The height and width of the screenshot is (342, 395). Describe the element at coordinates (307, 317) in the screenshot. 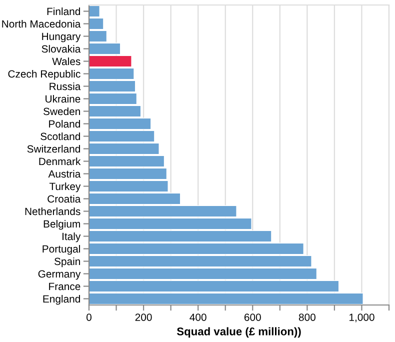

I see `x-tick-label: 800` at that location.